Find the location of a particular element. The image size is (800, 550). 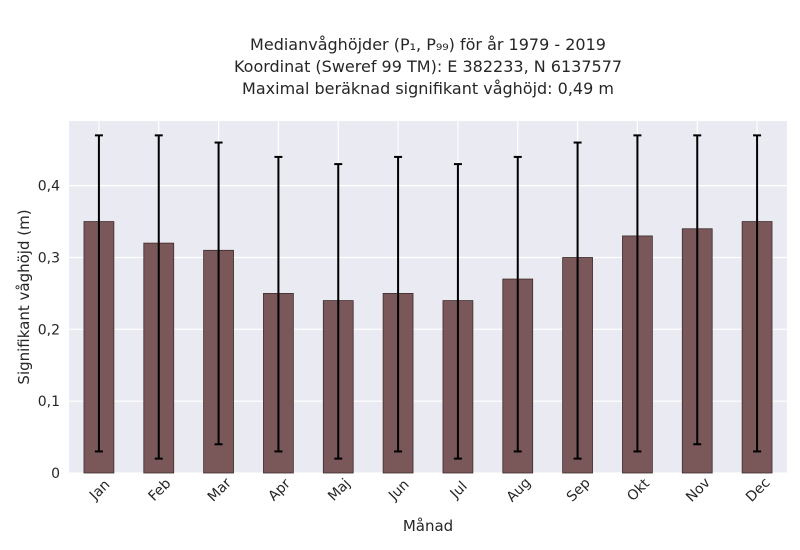

y-axis-label: Signifikant våghöjd (m) is located at coordinates (24, 296).